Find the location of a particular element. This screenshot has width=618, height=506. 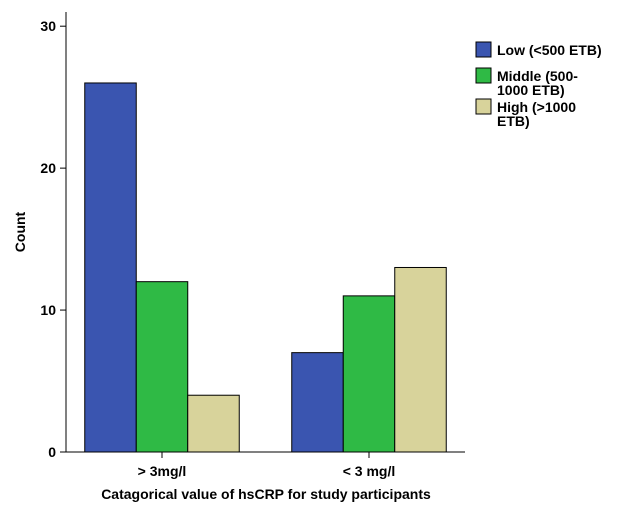

x-ticks: > 3mg/l < 3 mg/l is located at coordinates (267, 465).